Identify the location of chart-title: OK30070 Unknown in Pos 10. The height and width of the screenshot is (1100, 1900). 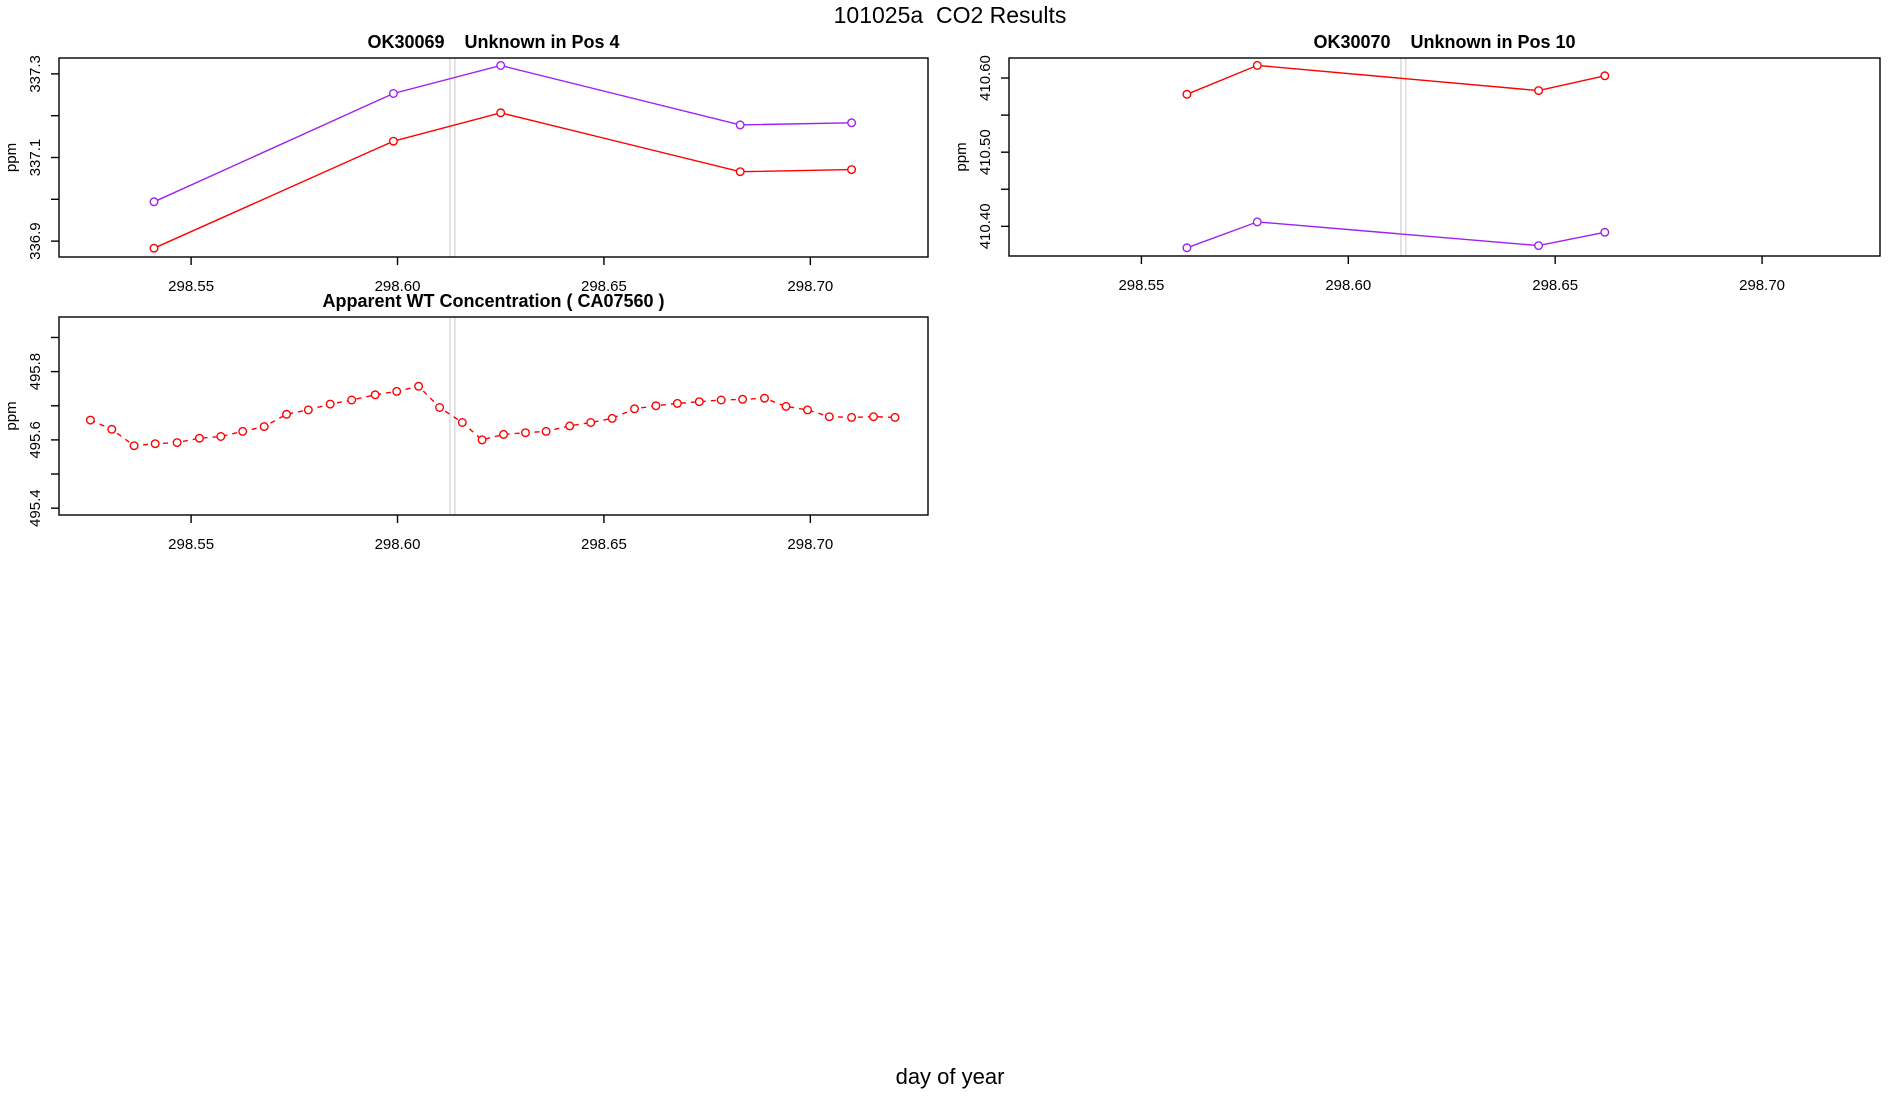
(1444, 42).